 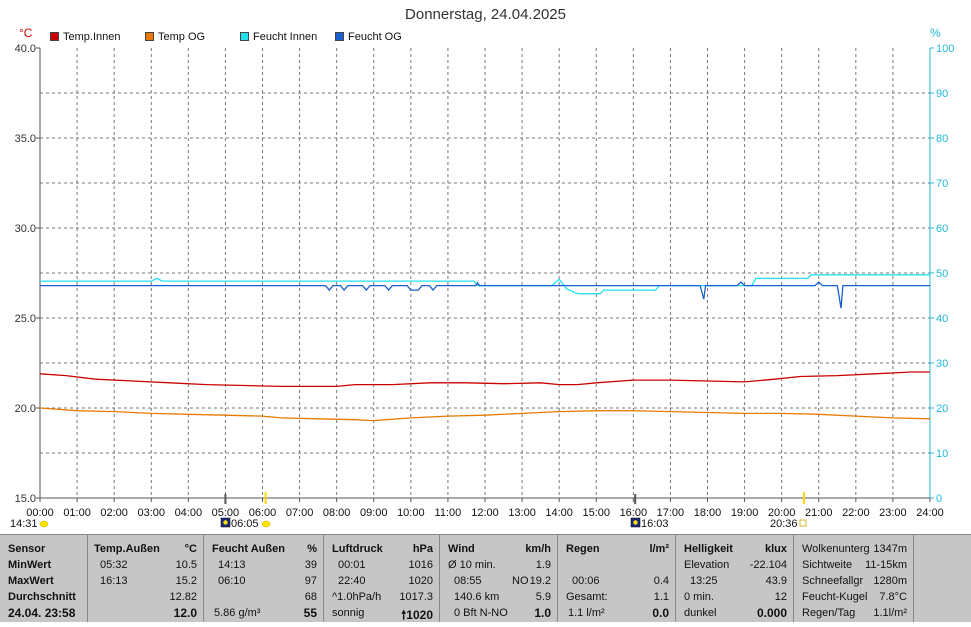 What do you see at coordinates (310, 565) in the screenshot?
I see `hum-min: 39` at bounding box center [310, 565].